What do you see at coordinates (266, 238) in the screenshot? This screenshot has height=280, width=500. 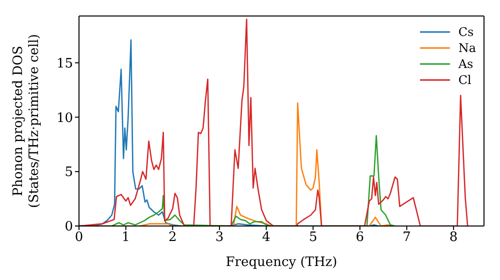 I see `x-tick-label: 4` at bounding box center [266, 238].